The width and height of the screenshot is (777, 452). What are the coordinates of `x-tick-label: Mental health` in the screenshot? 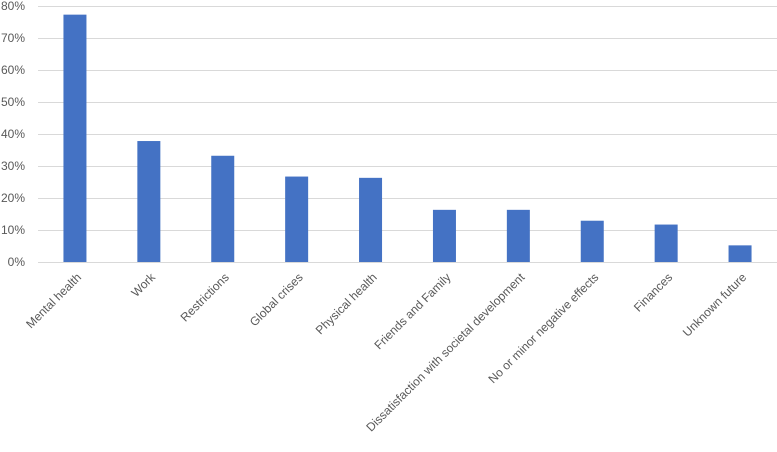 It's located at (53, 300).